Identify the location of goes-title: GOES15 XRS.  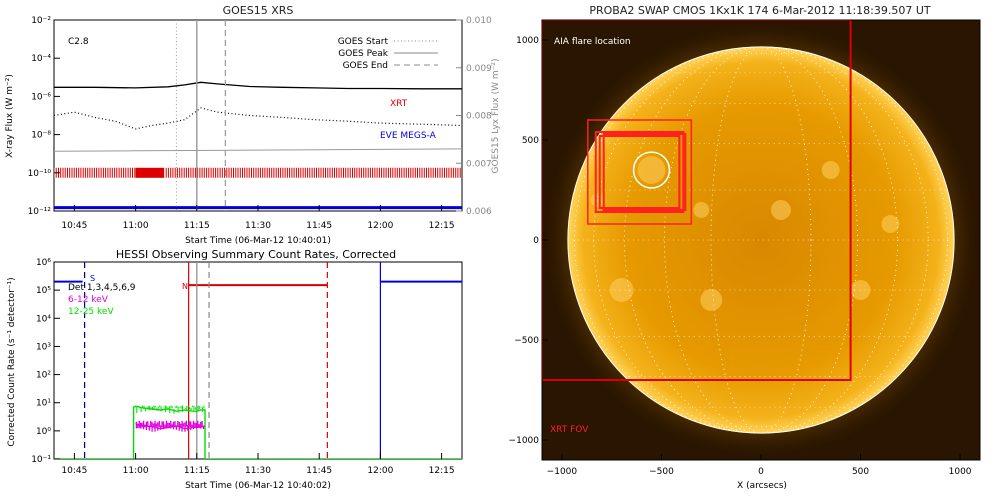
(258, 10).